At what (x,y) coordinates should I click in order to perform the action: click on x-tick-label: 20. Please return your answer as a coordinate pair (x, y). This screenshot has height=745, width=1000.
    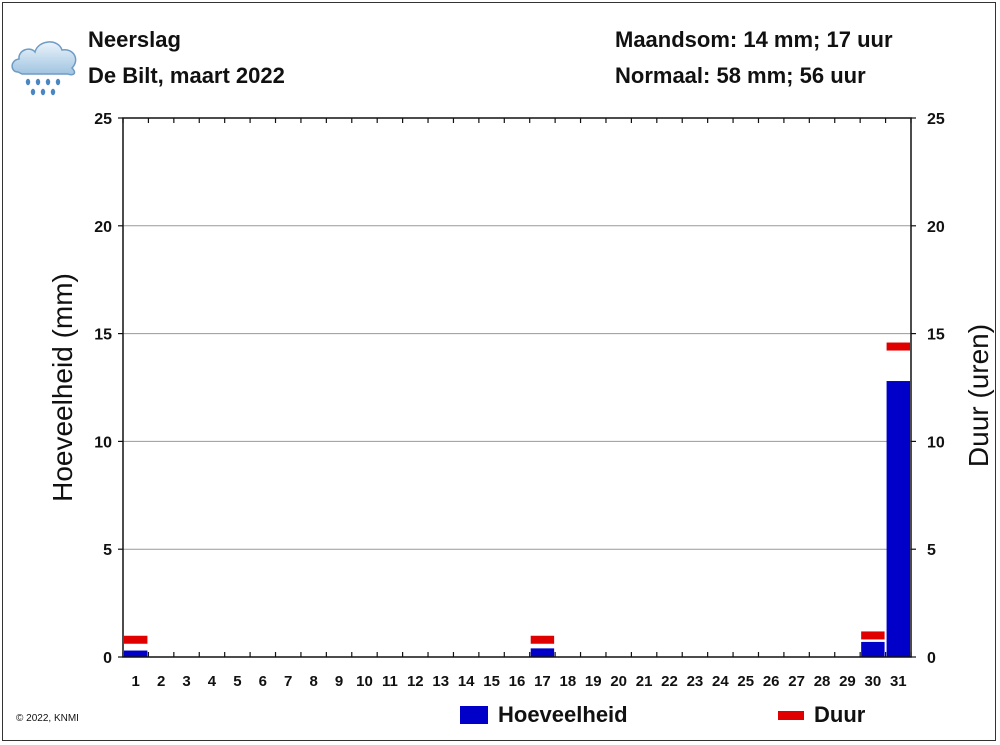
    Looking at the image, I should click on (618, 681).